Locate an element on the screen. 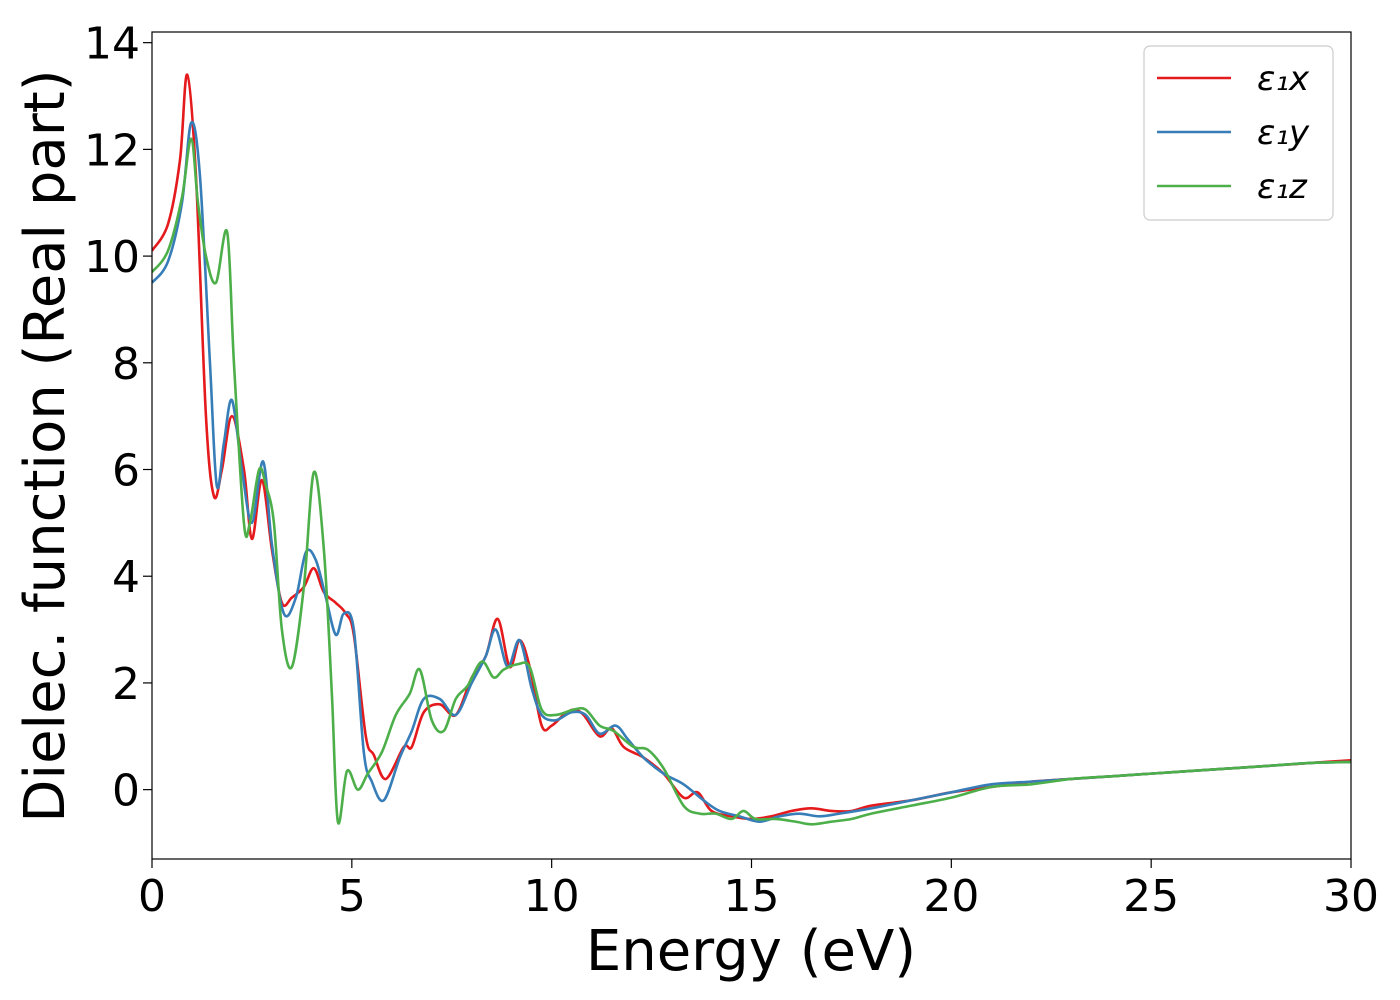  x-axis-label: Energy (eV) is located at coordinates (751, 951).